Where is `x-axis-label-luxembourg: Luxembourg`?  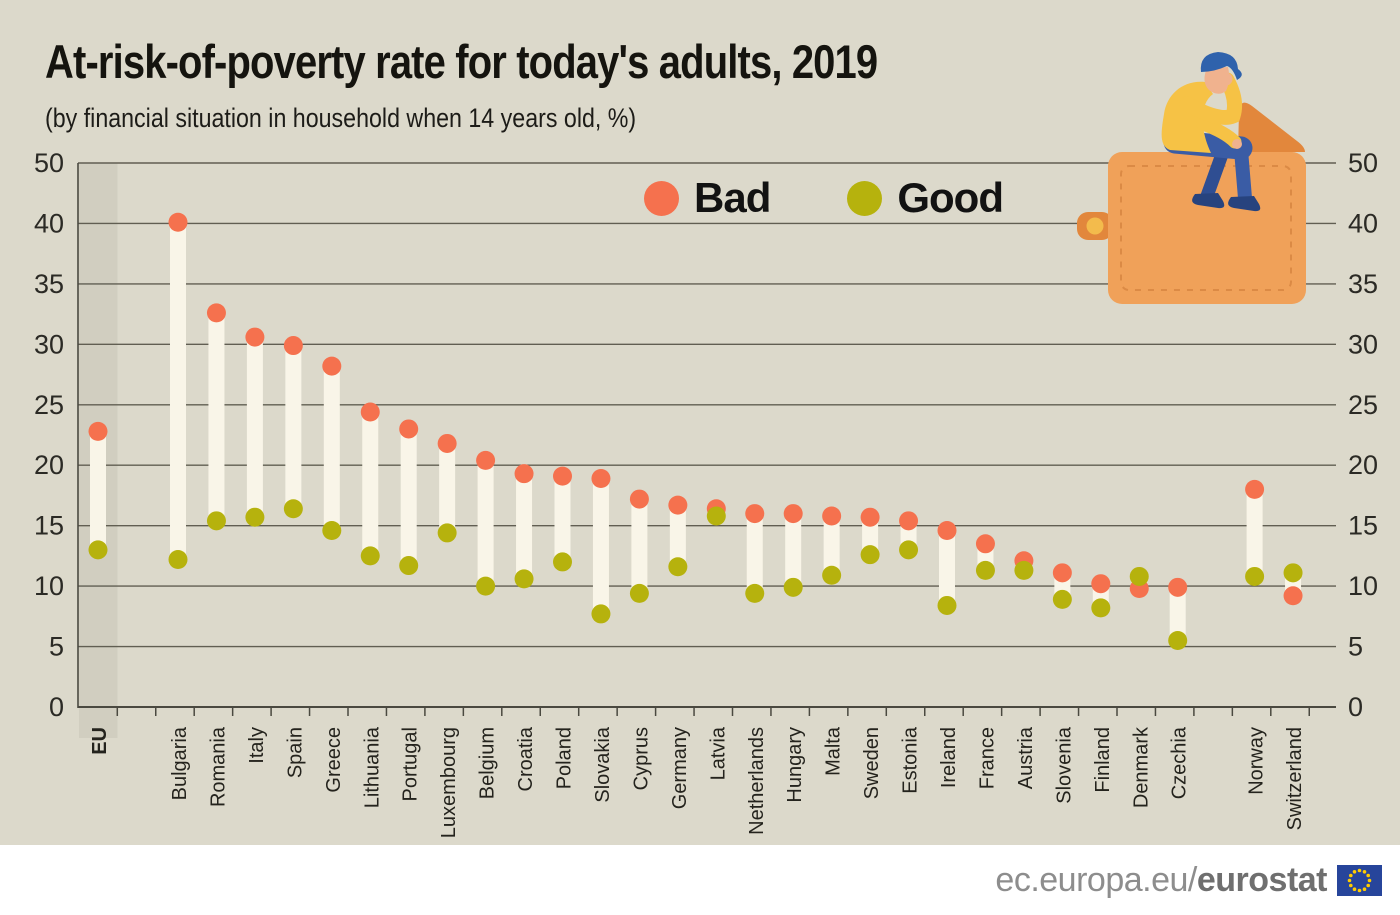
x-axis-label-luxembourg: Luxembourg is located at coordinates (449, 782).